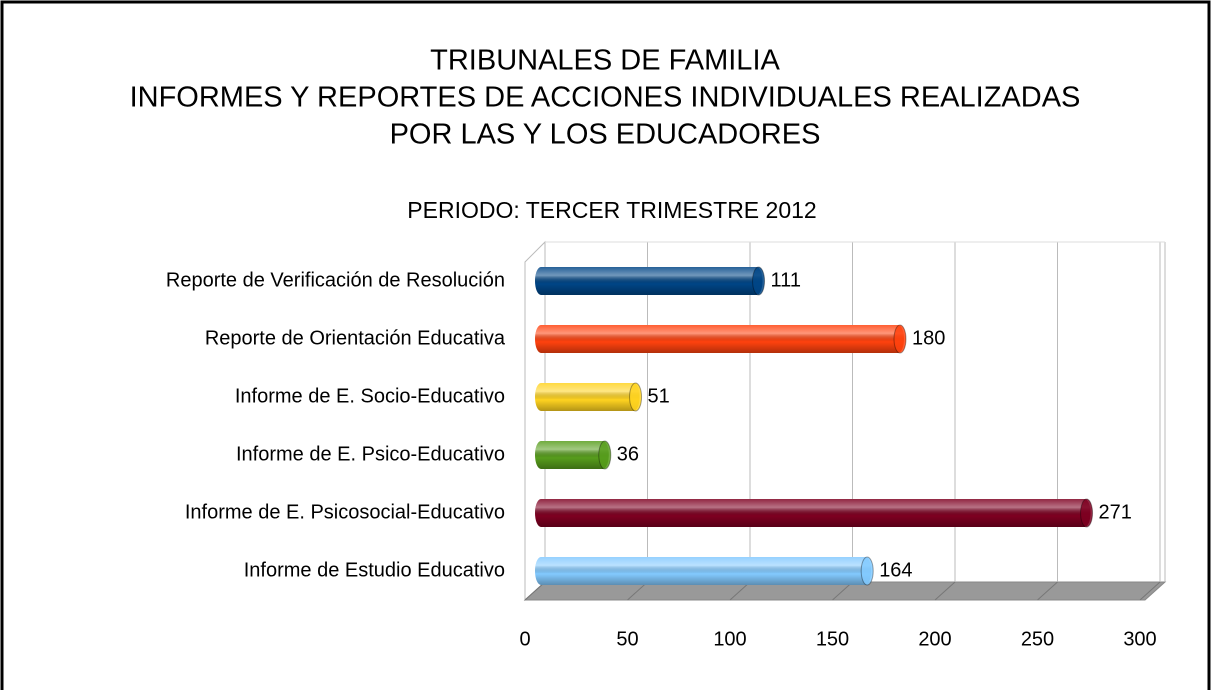 This screenshot has width=1211, height=690. Describe the element at coordinates (611, 210) in the screenshot. I see `chart-subtitle: PERIODO: TERCER TRIMESTRE 2012` at that location.